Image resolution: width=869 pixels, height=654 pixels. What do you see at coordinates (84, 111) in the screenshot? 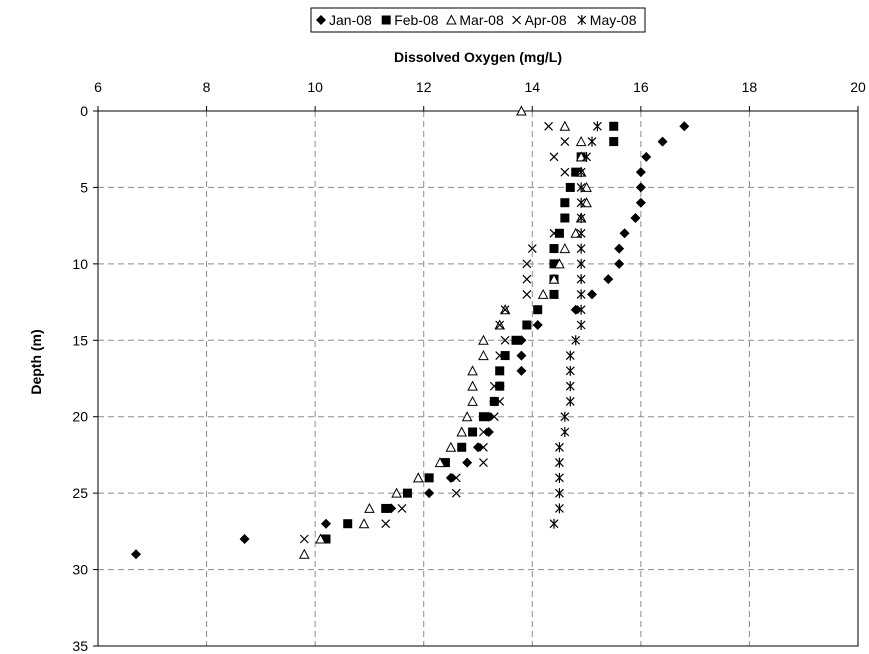
I see `y-tick-label: 0` at bounding box center [84, 111].